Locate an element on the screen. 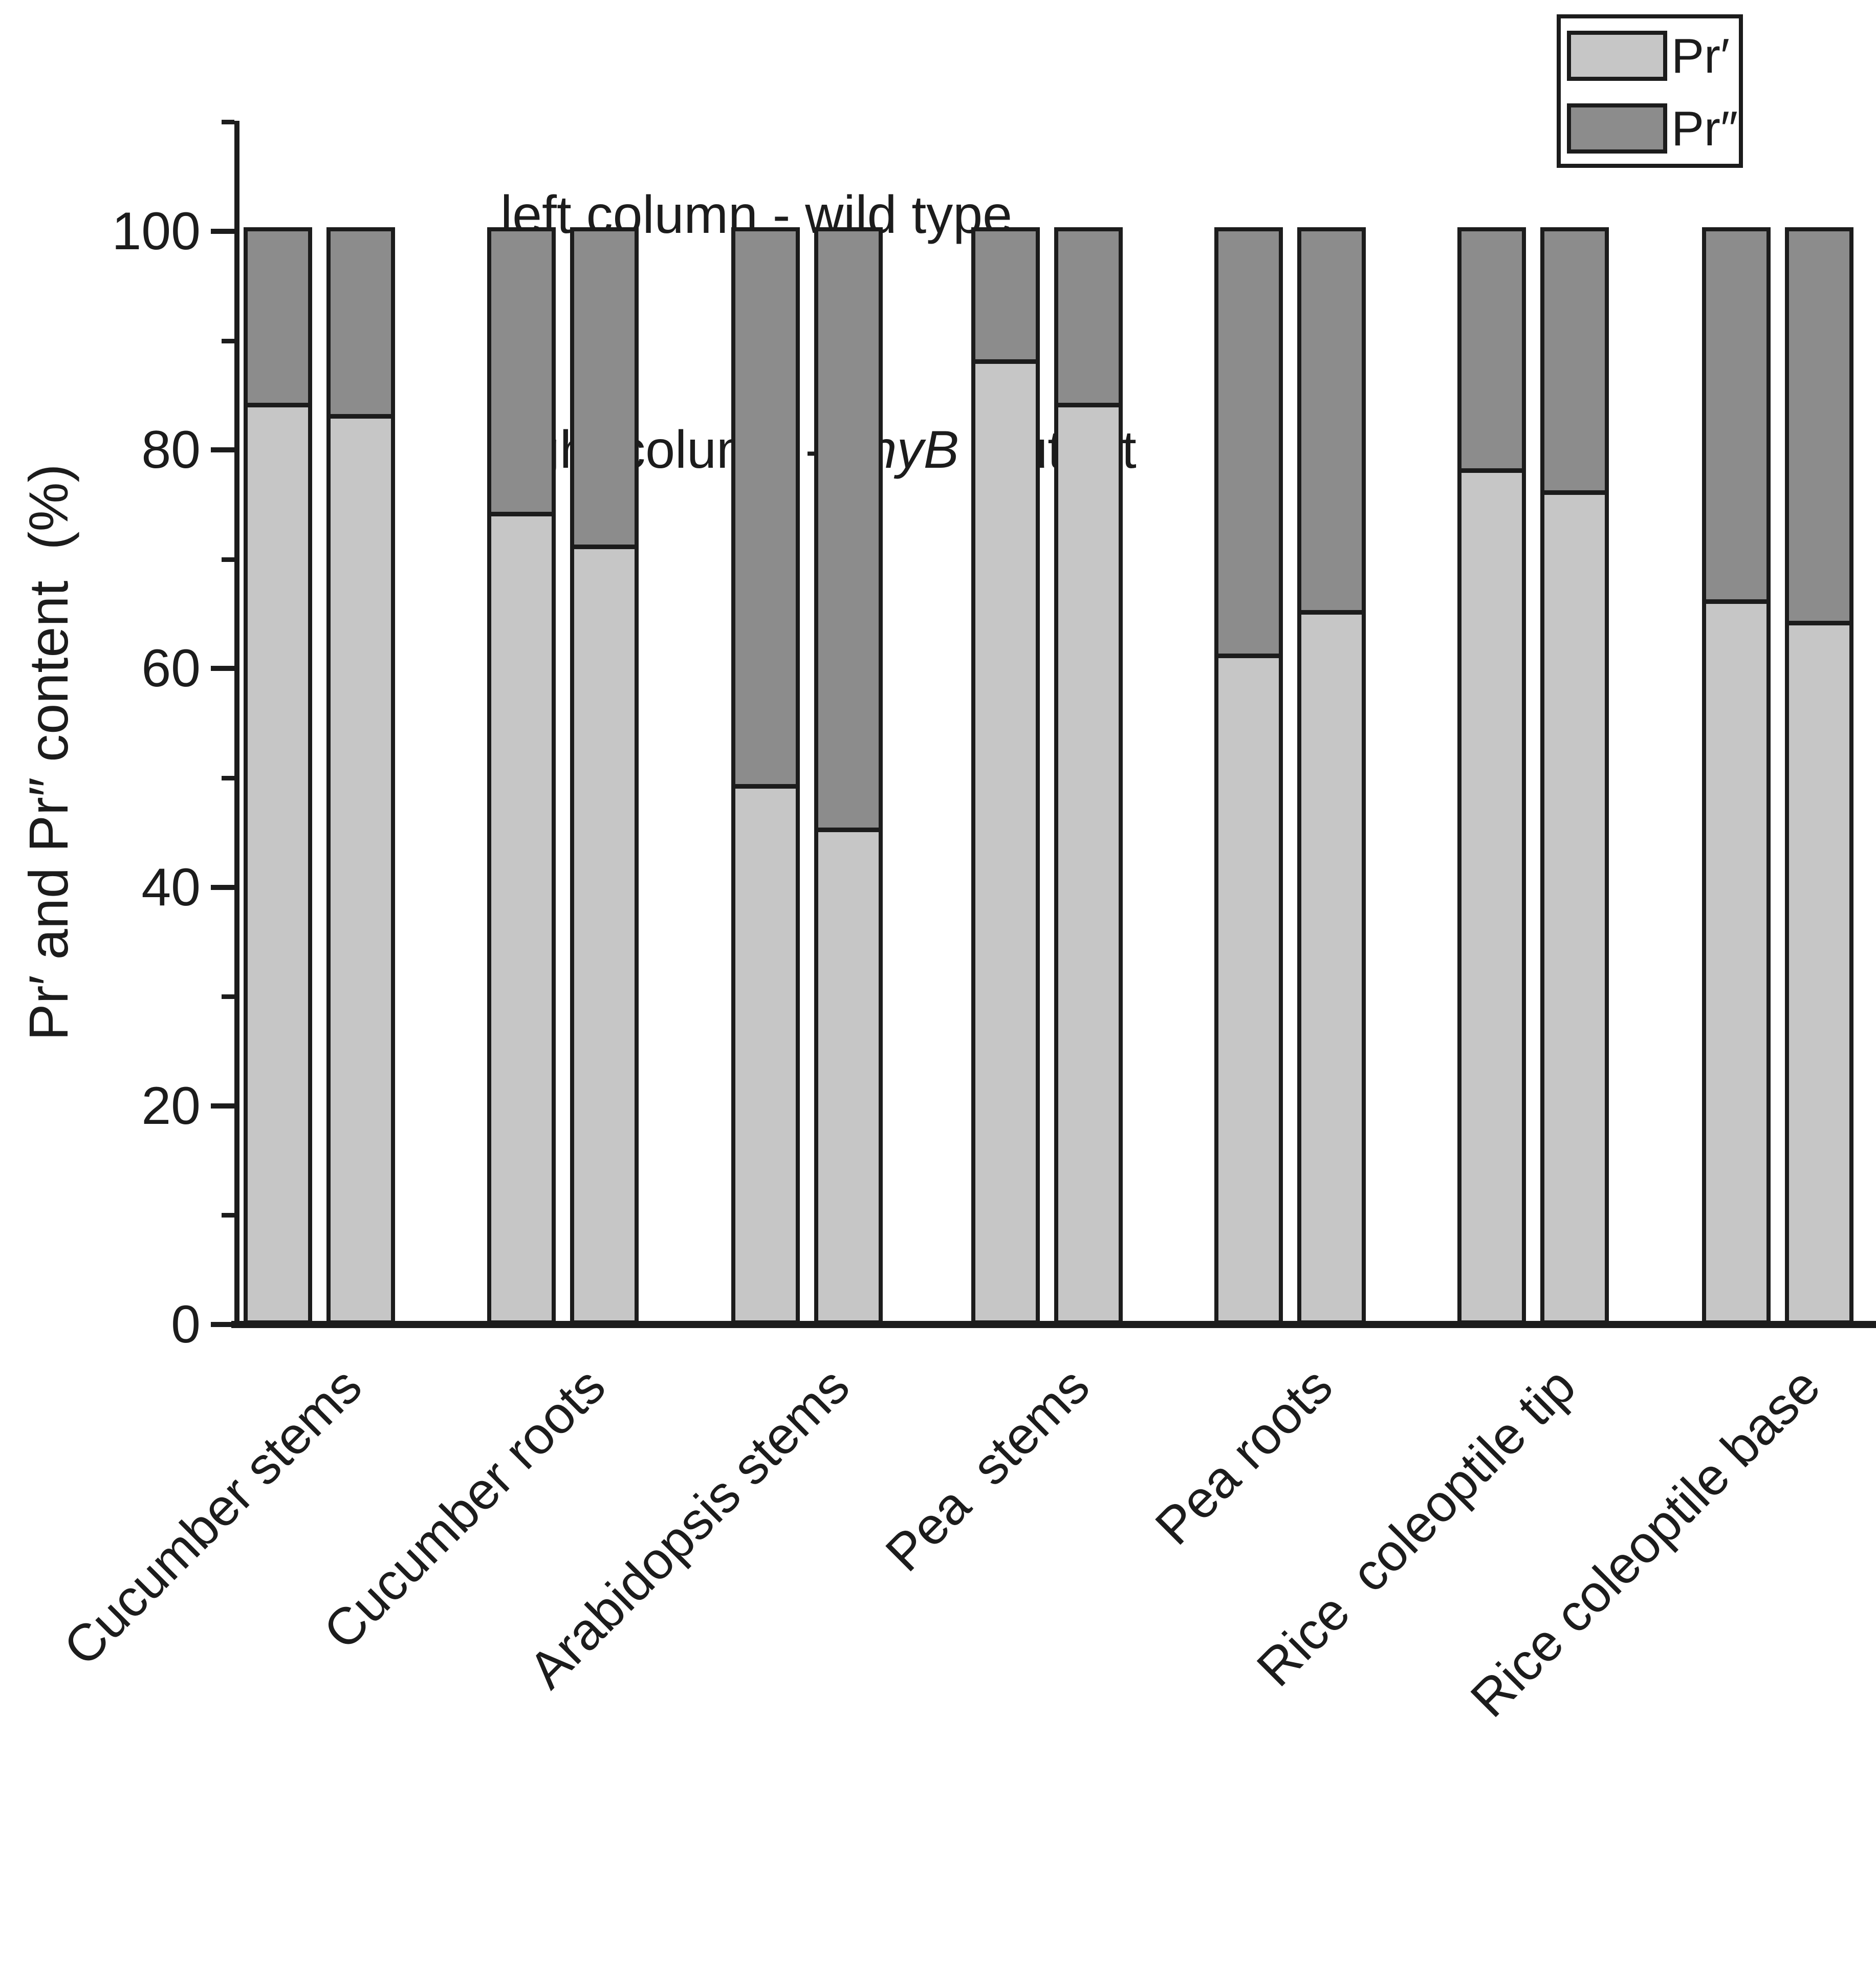  annotation-line-1: left column - wild type is located at coordinates (756, 215).